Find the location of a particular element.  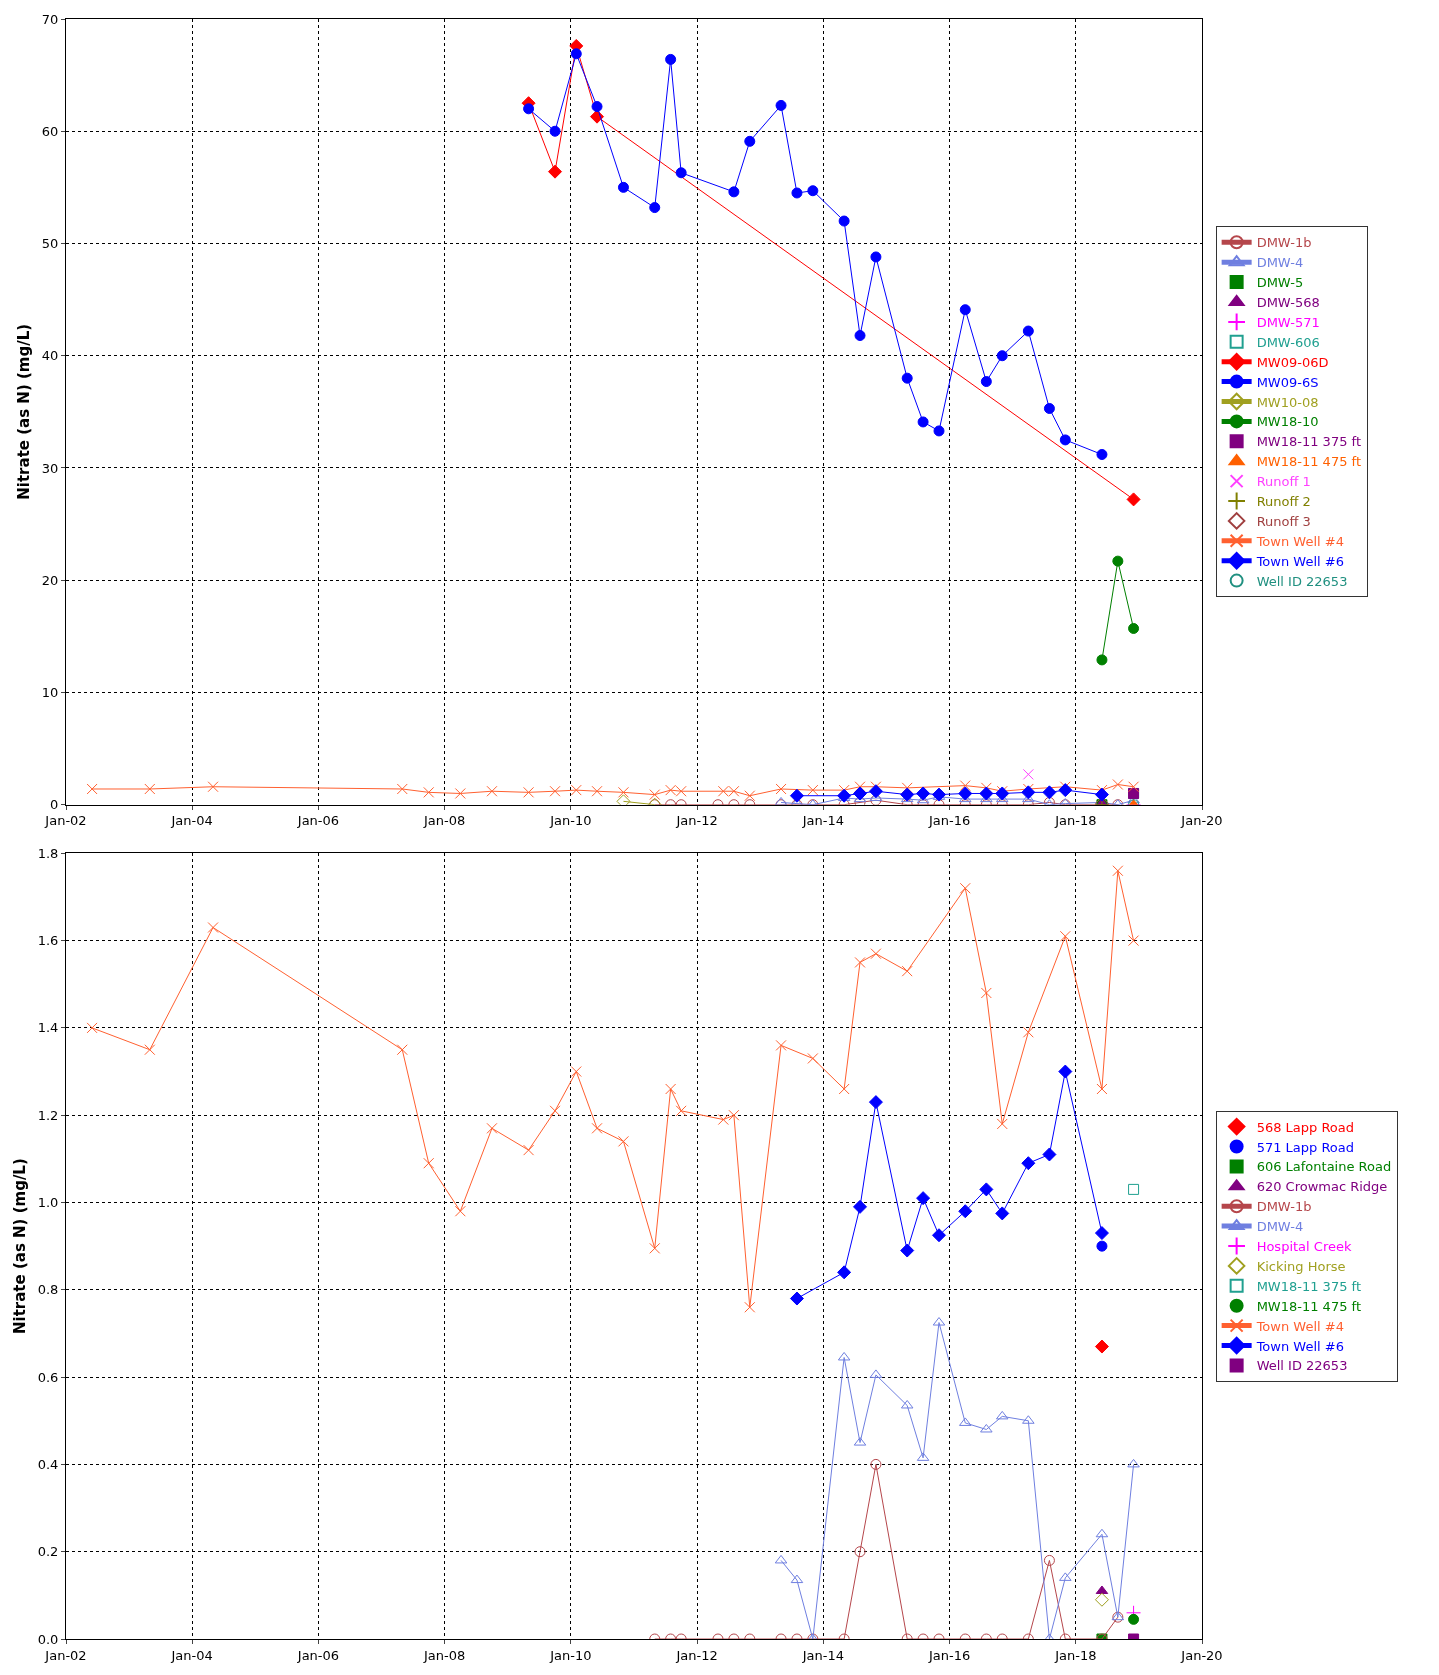

y-tick-label: 1.0 is located at coordinates (48, 1203).